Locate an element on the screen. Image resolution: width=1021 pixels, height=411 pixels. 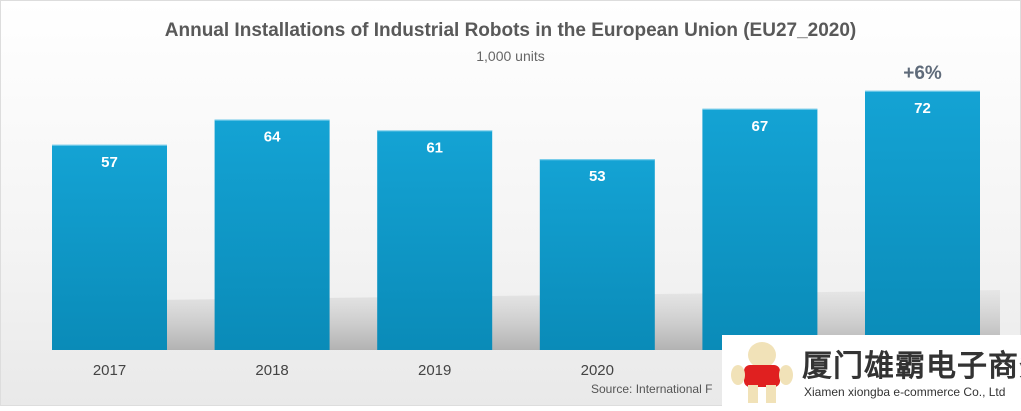
watermark-cn: 厦门雄霸电子商务 is located at coordinates (911, 366).